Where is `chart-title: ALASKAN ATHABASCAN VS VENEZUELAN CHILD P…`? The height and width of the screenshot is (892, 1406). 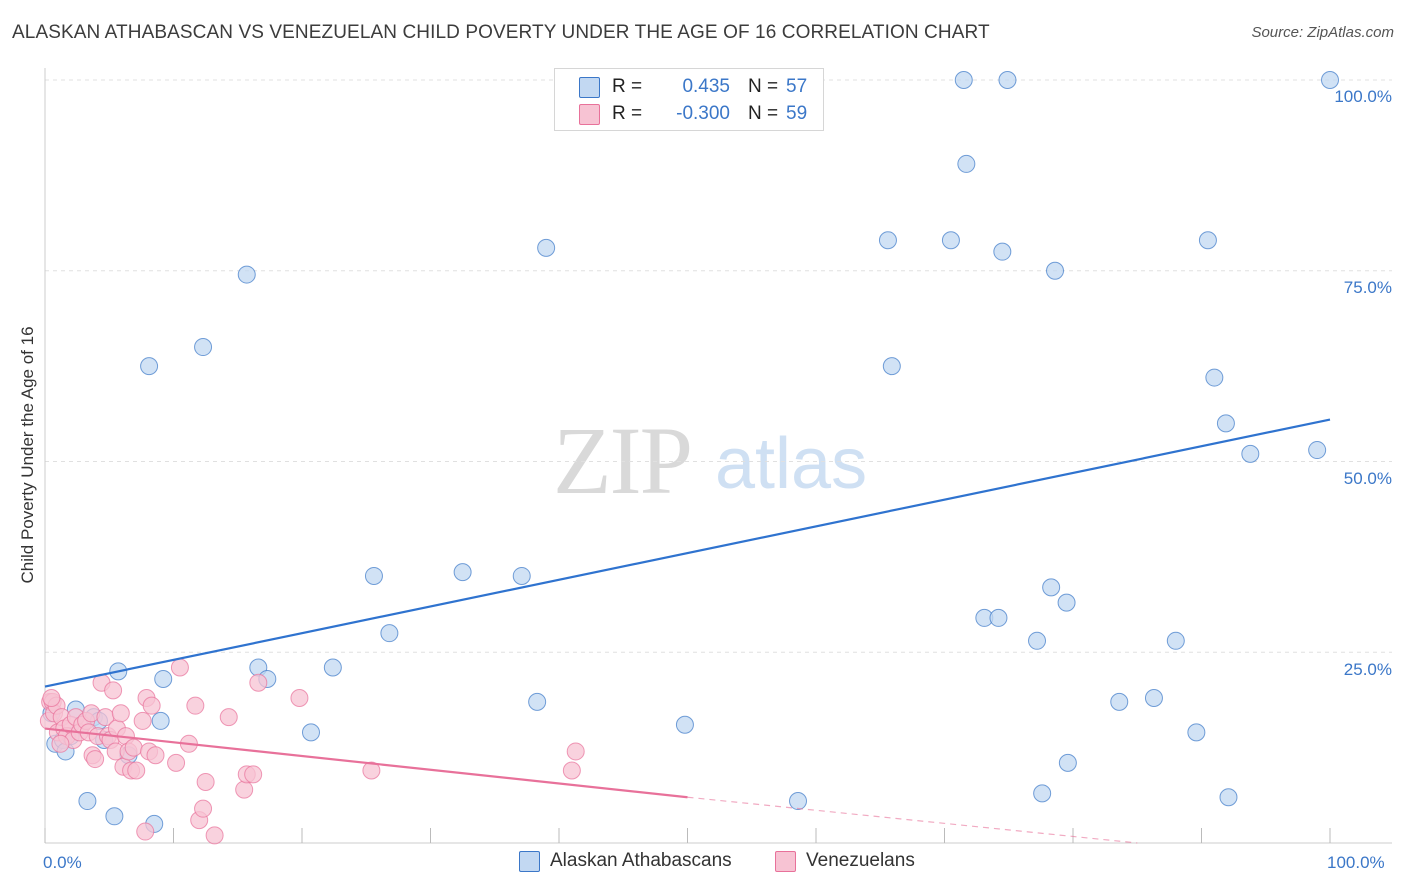 chart-title: ALASKAN ATHABASCAN VS VENEZUELAN CHILD P… is located at coordinates (501, 32).